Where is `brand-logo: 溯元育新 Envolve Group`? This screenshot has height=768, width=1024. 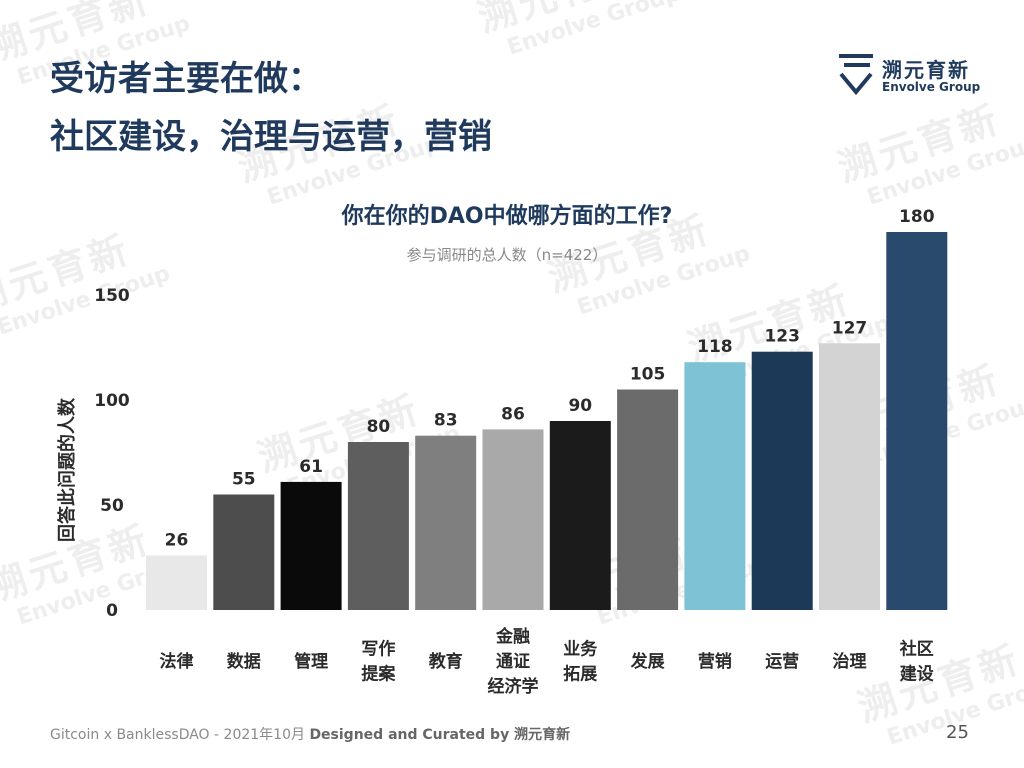
brand-logo: 溯元育新 Envolve Group is located at coordinates (913, 76).